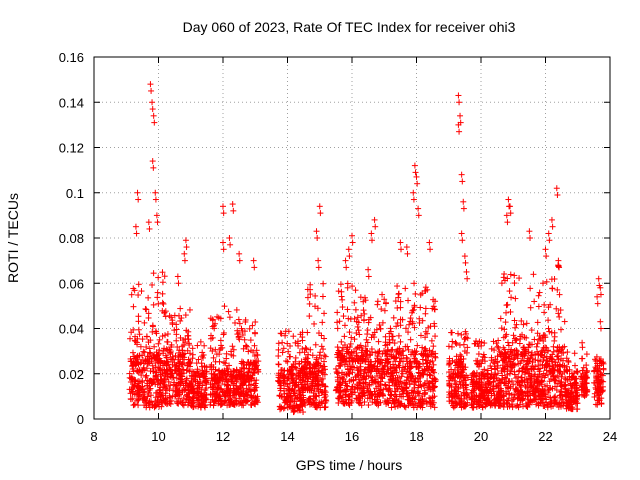  What do you see at coordinates (71, 57) in the screenshot?
I see `y-tick-label: 0.16` at bounding box center [71, 57].